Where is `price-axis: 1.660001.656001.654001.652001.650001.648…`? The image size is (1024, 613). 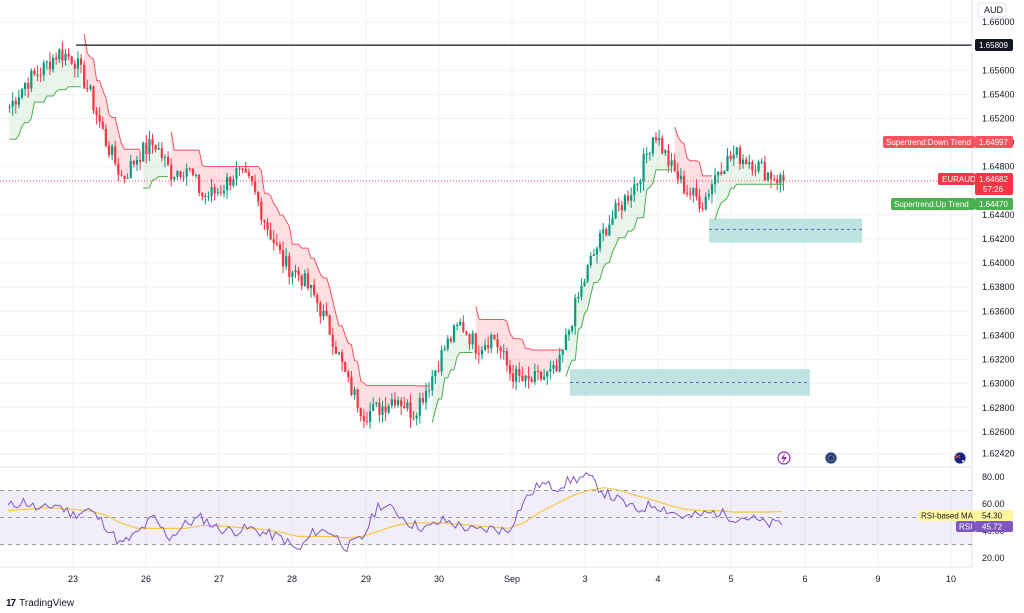 price-axis: 1.660001.656001.654001.652001.650001.648… is located at coordinates (998, 237).